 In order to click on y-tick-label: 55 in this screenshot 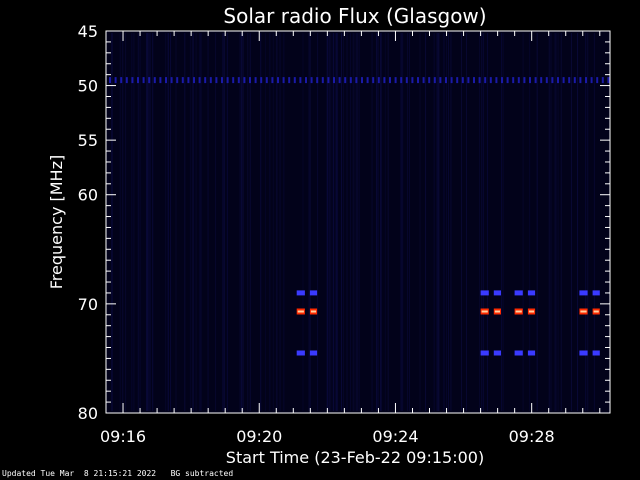, I will do `click(88, 140)`.